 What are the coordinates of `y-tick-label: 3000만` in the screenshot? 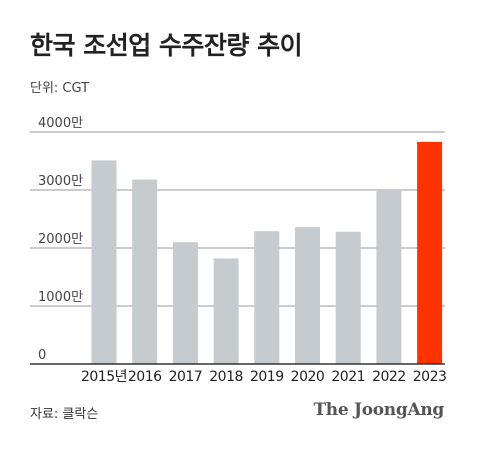 It's located at (60, 181).